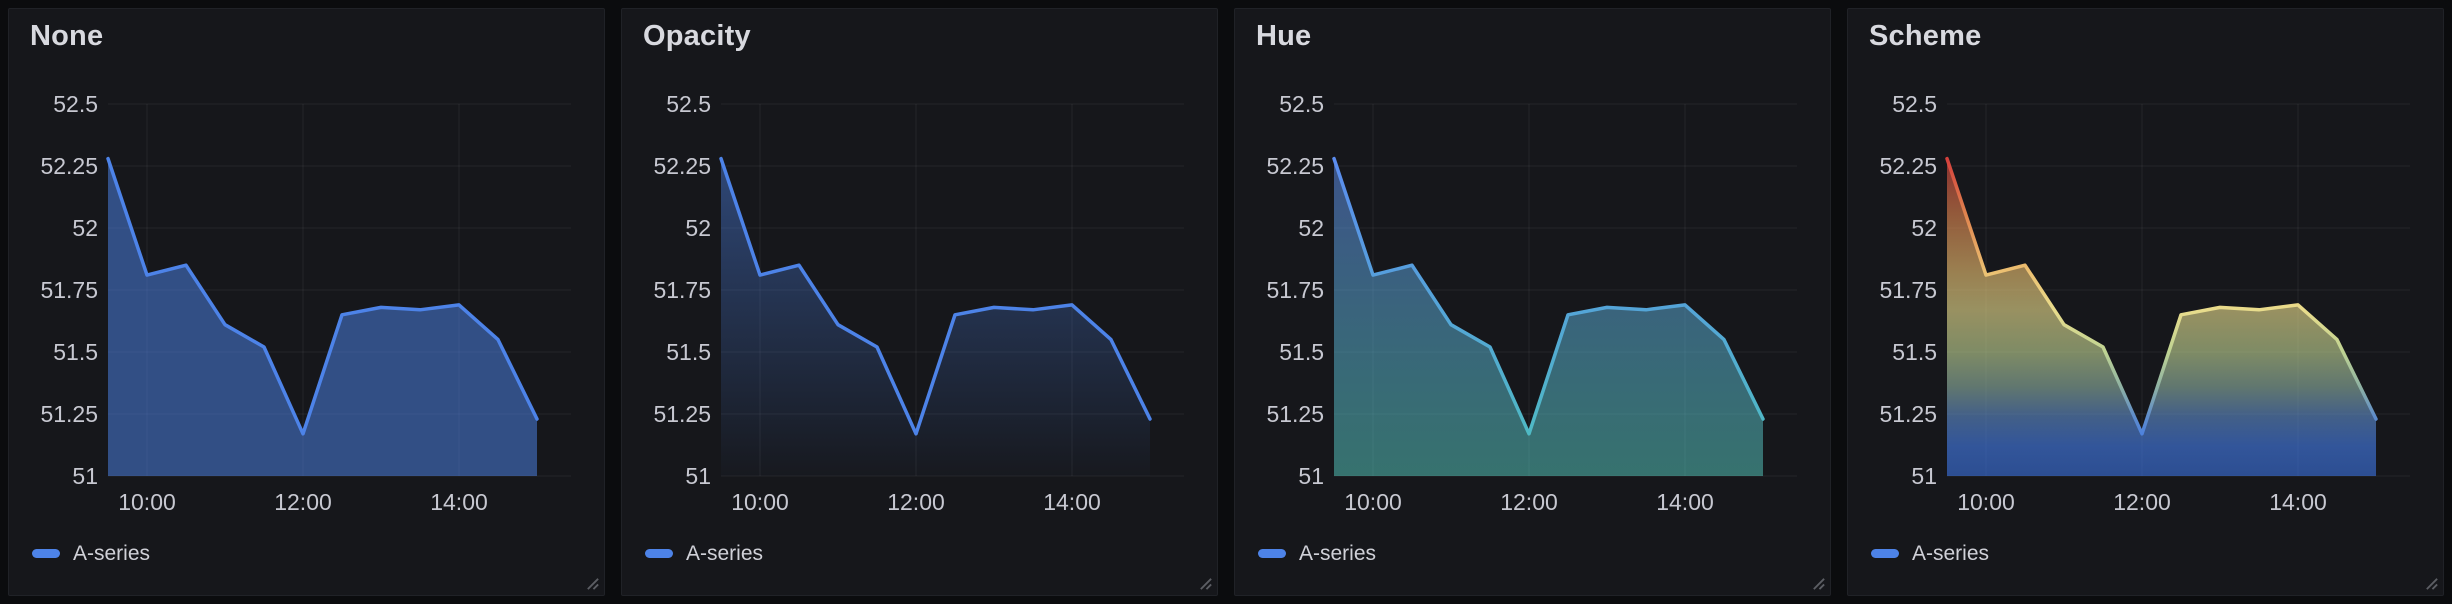 The height and width of the screenshot is (604, 2452). I want to click on panel-title: None, so click(67, 36).